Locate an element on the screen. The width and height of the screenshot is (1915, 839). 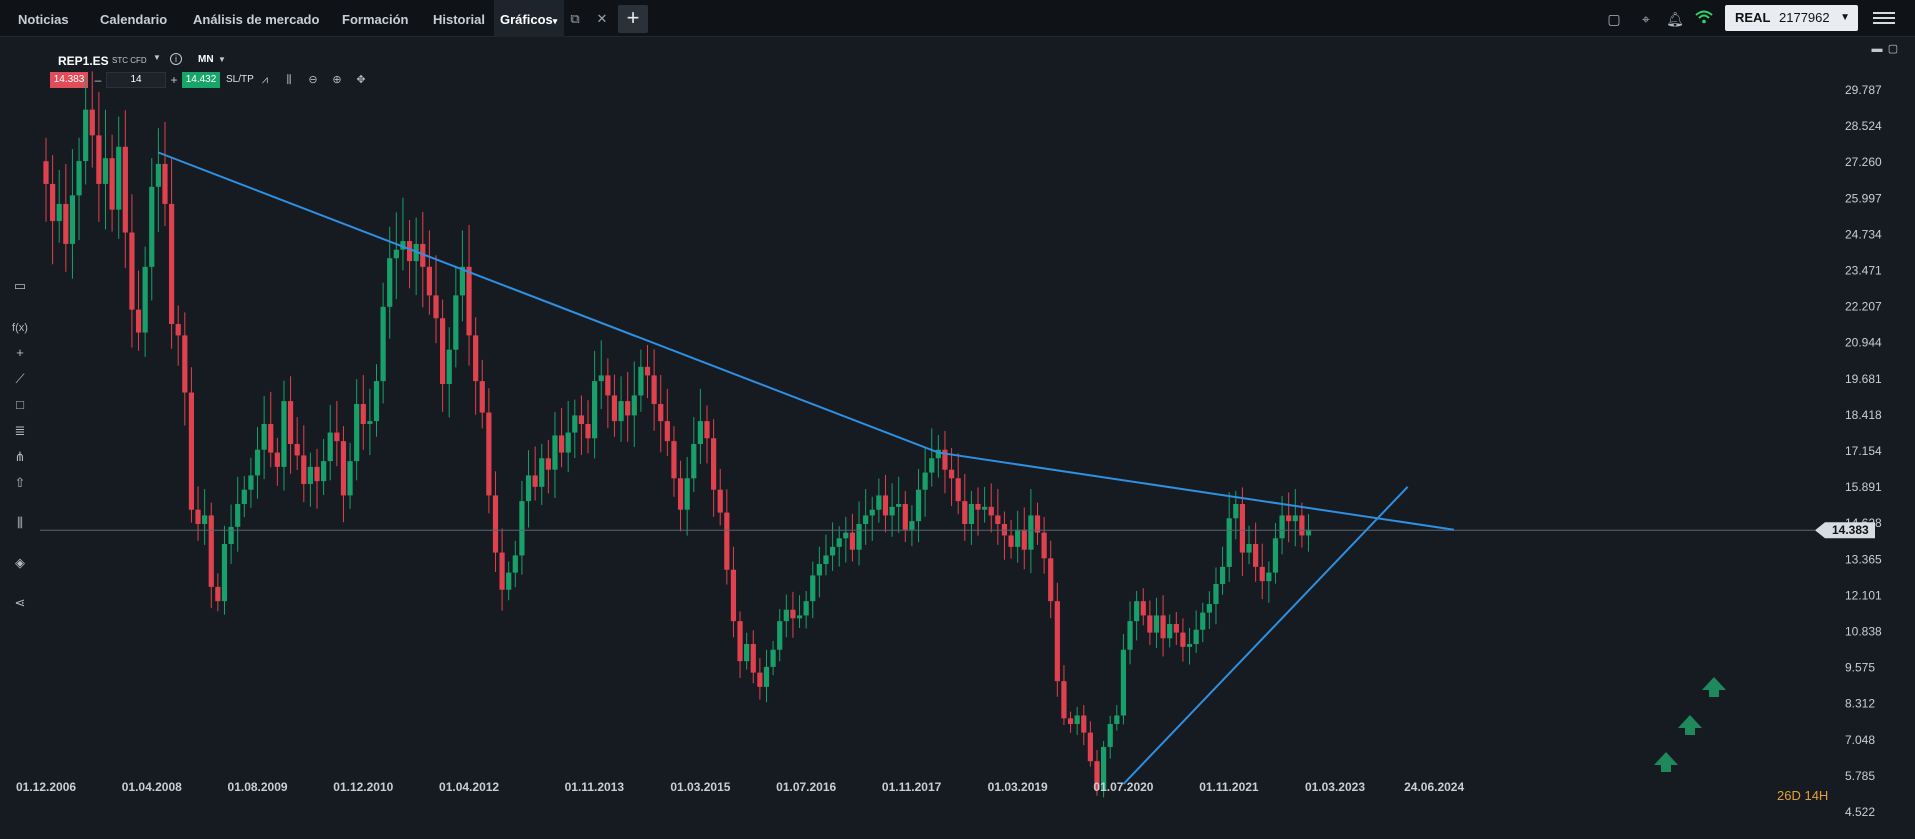
y-axis-label: 22.207 is located at coordinates (1863, 307).